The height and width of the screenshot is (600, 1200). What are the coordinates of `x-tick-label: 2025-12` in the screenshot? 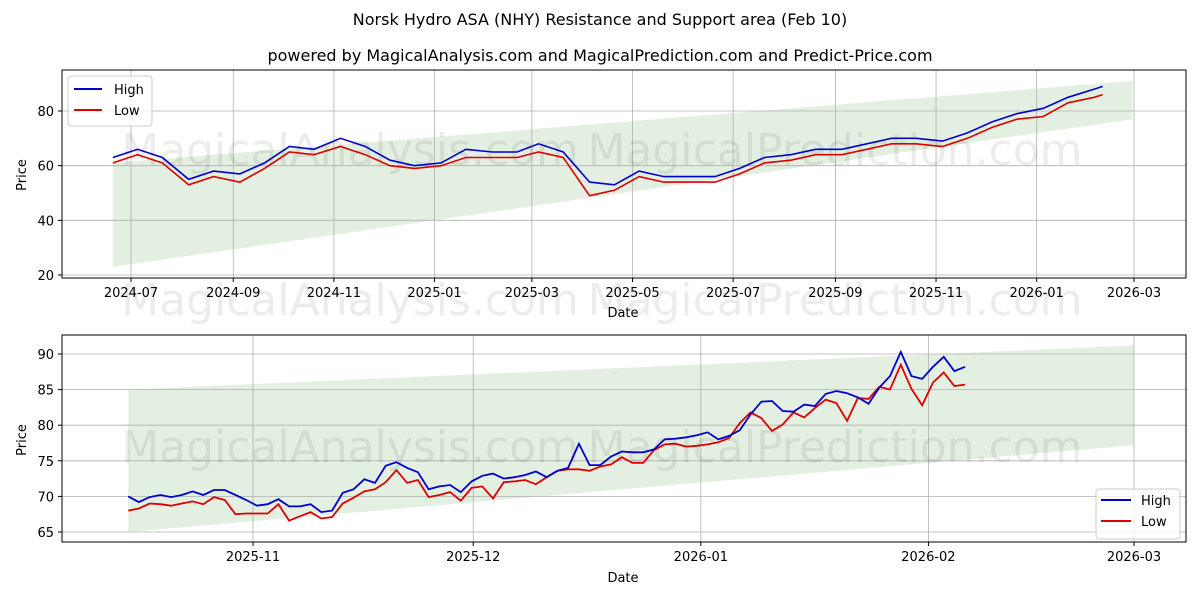 It's located at (473, 557).